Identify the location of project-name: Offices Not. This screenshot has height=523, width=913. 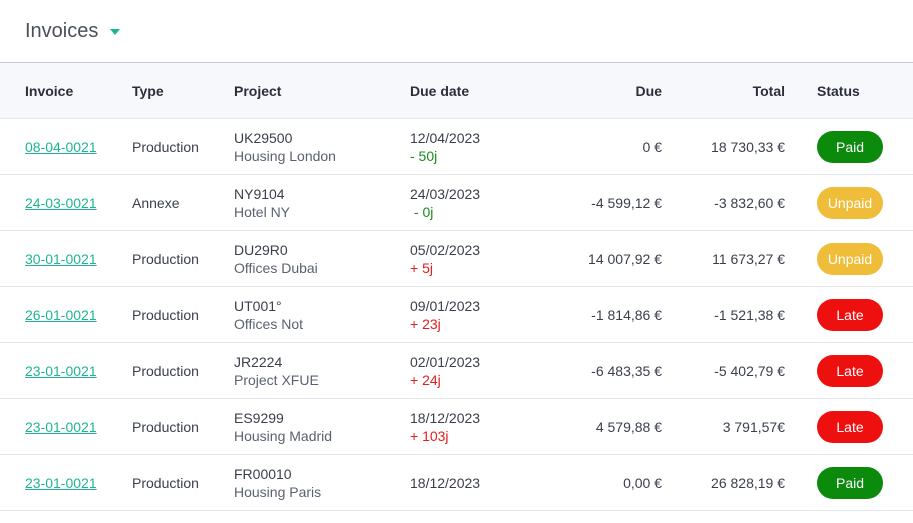
(268, 323).